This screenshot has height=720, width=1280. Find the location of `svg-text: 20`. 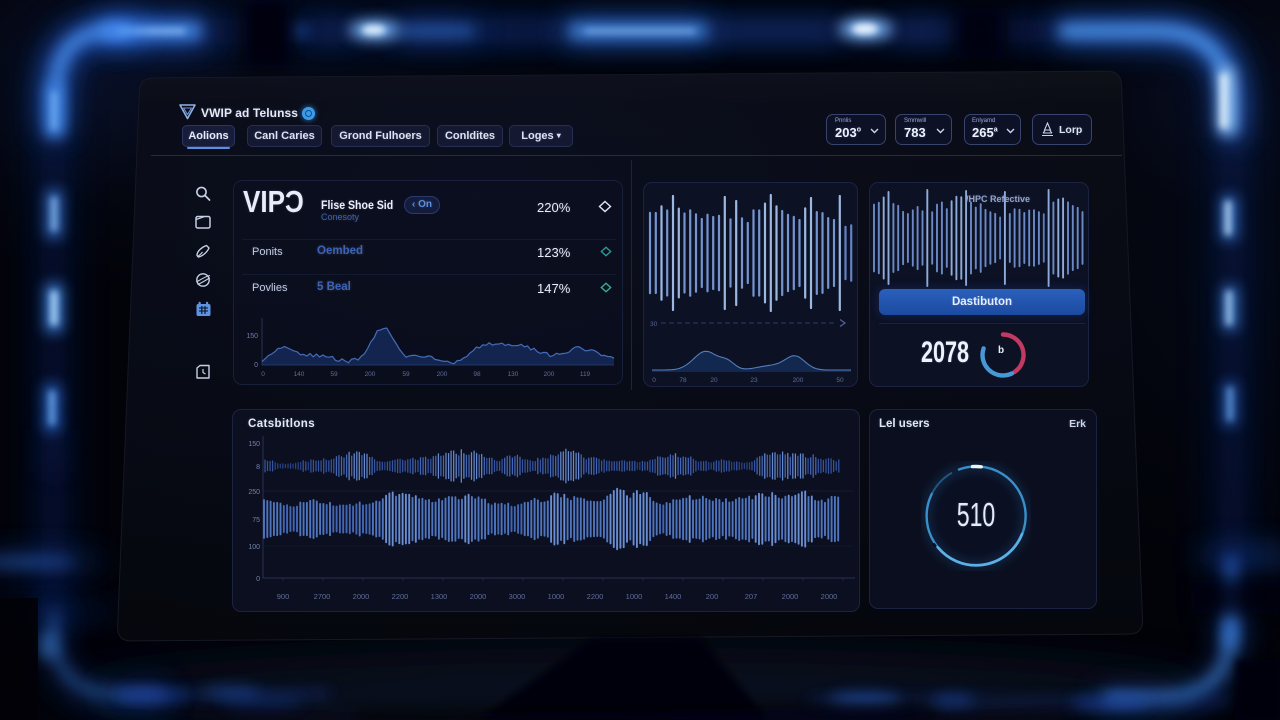

svg-text: 20 is located at coordinates (714, 380).